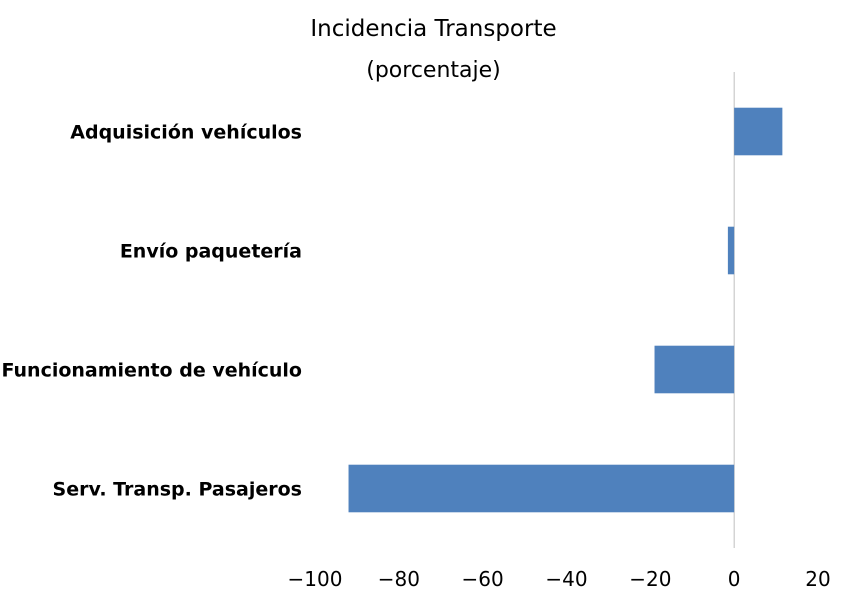 The image size is (867, 604). I want to click on chart-subtitle: (porcentaje), so click(433, 70).